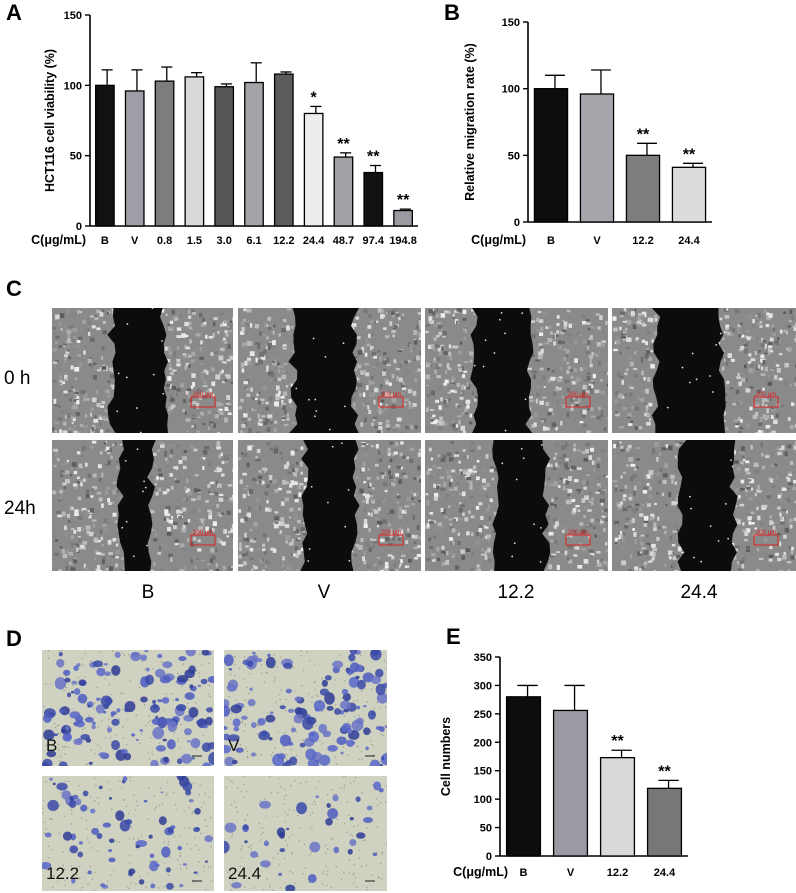 The width and height of the screenshot is (796, 893). Describe the element at coordinates (164, 153) in the screenshot. I see `bar-0.8` at that location.